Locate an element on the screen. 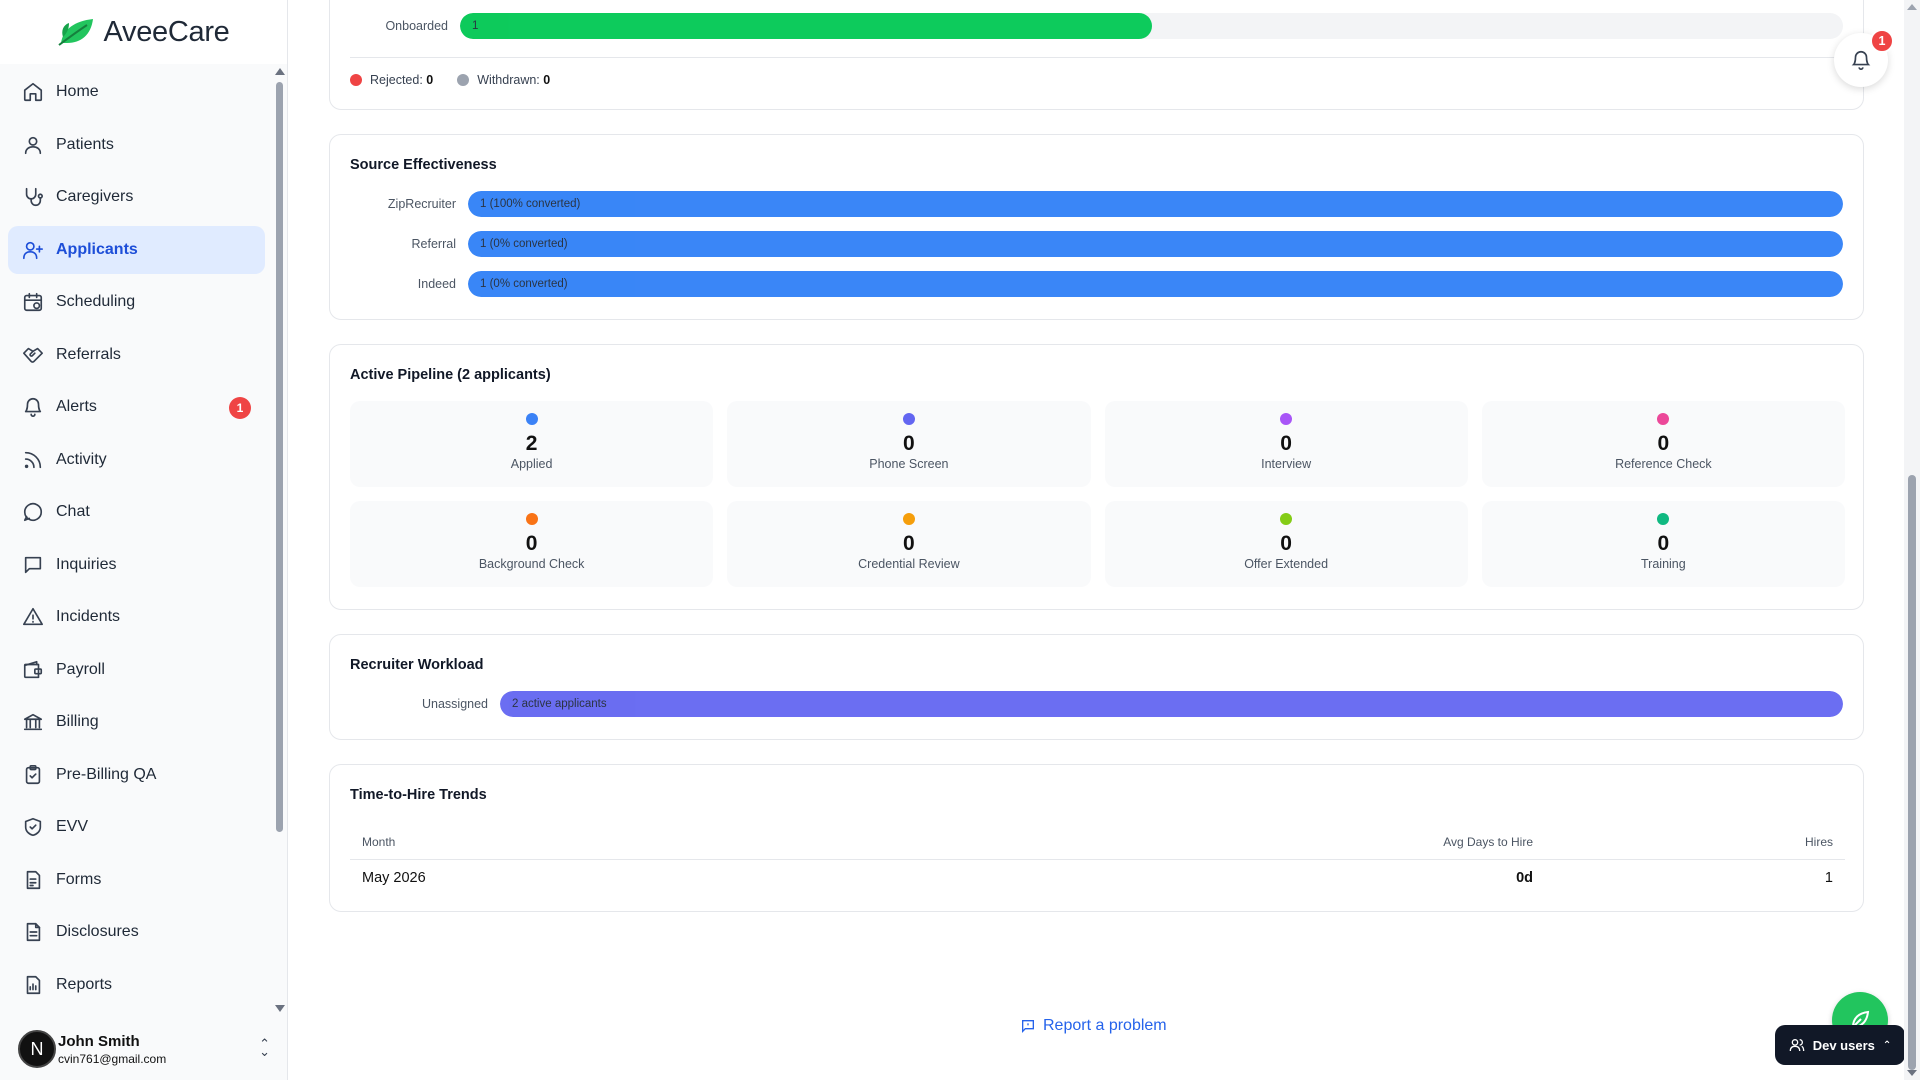 The height and width of the screenshot is (1080, 1920). dev-users-button: Dev users ⌃ is located at coordinates (1840, 1045).